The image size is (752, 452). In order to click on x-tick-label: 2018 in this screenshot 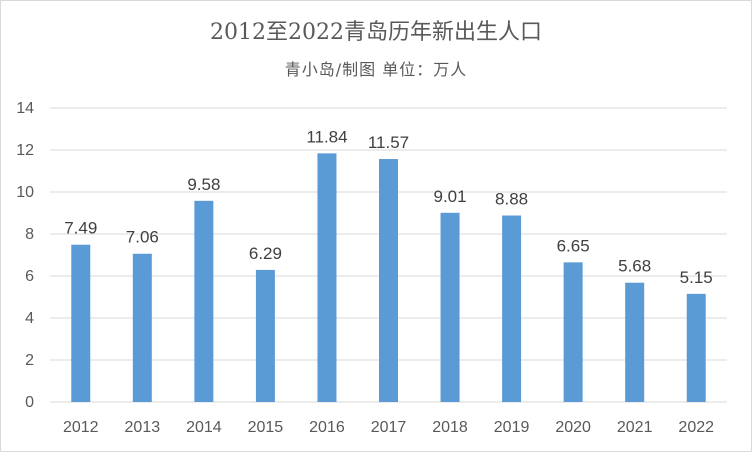, I will do `click(450, 427)`.